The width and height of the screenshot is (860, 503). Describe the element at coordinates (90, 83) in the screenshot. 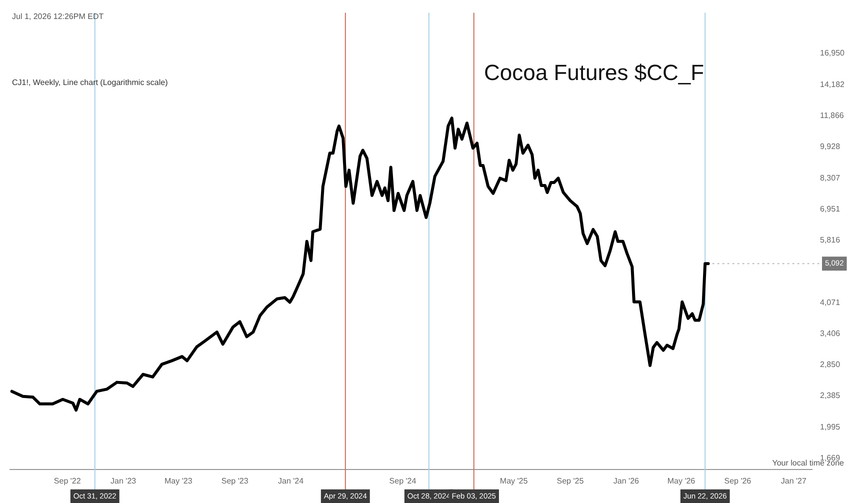

I see `text: CJ1!, Weekly, Line chart (Logarithmic scale)` at that location.